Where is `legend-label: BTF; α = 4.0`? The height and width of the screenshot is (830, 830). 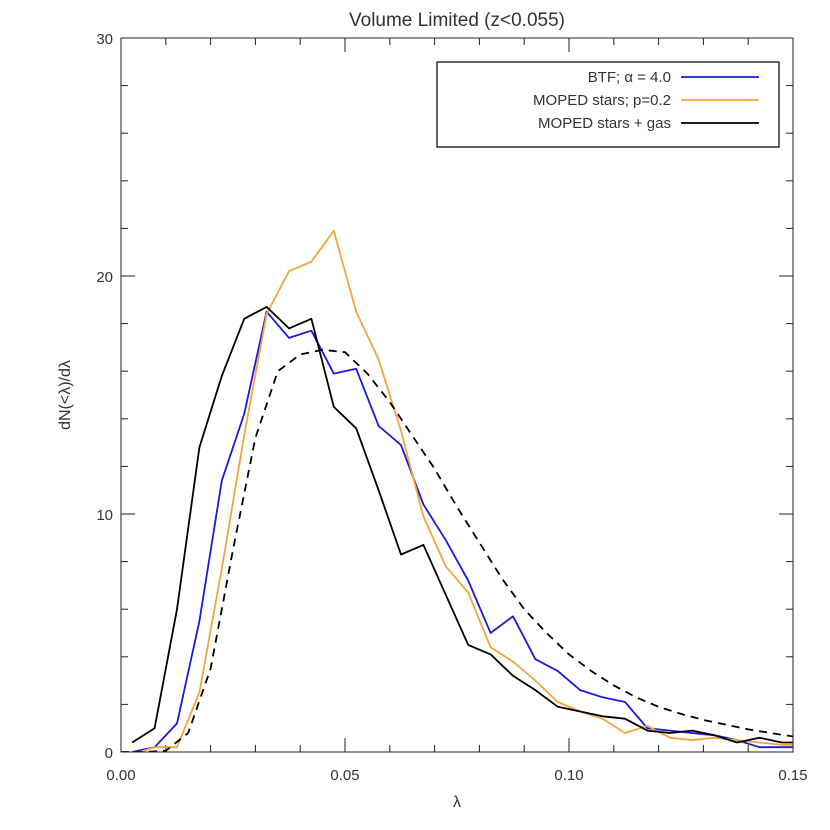 legend-label: BTF; α = 4.0 is located at coordinates (629, 77).